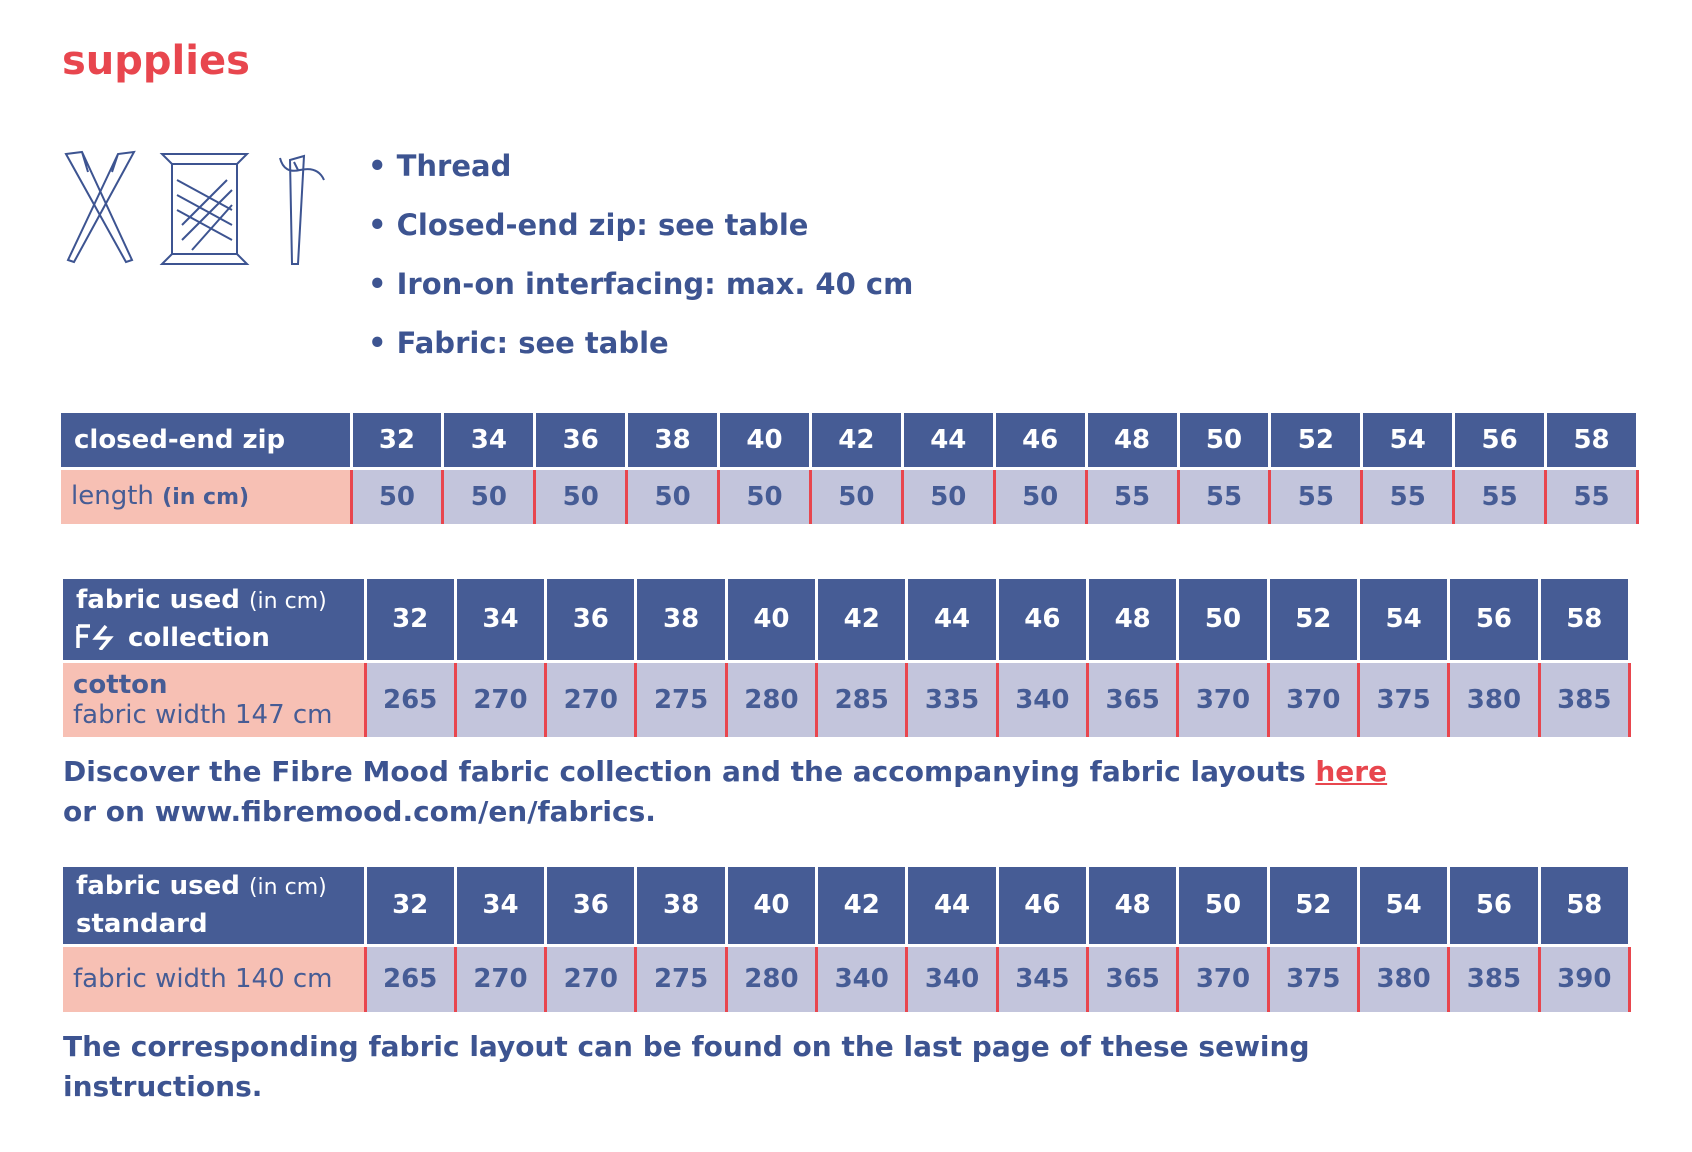 Image resolution: width=1692 pixels, height=1152 pixels. I want to click on value: 335, so click(952, 699).